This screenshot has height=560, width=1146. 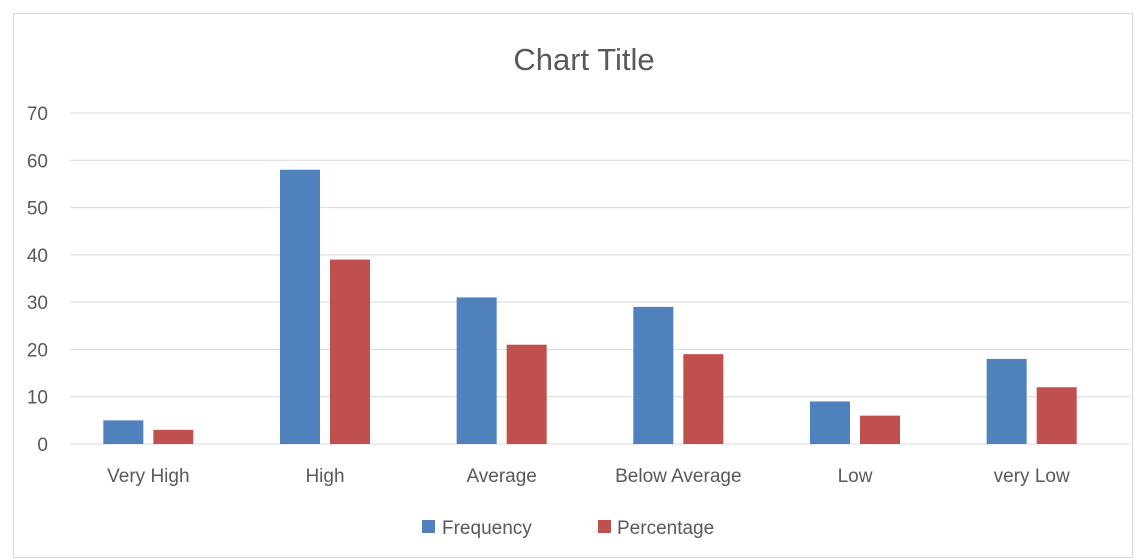 What do you see at coordinates (428, 526) in the screenshot?
I see `legend-swatch-frequency` at bounding box center [428, 526].